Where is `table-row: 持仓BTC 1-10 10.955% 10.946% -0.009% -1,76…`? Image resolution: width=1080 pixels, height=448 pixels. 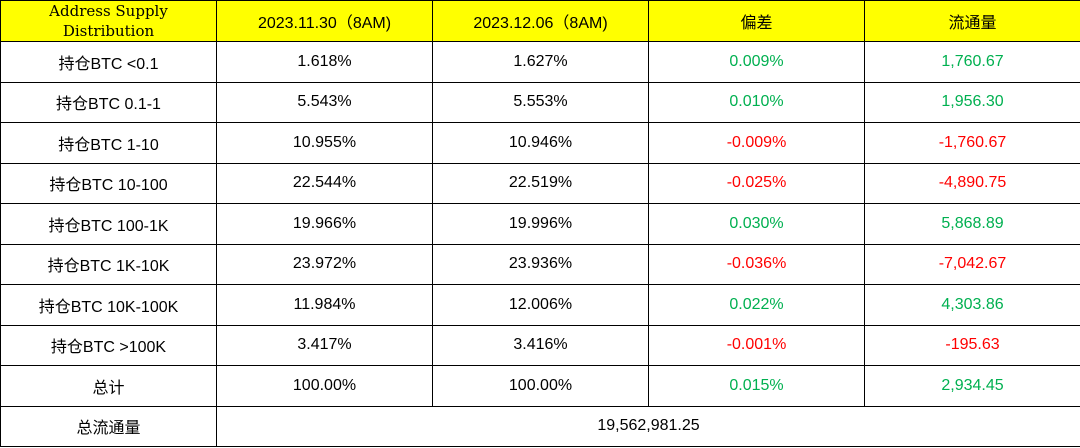
table-row: 持仓BTC 1-10 10.955% 10.946% -0.009% -1,76… is located at coordinates (540, 143).